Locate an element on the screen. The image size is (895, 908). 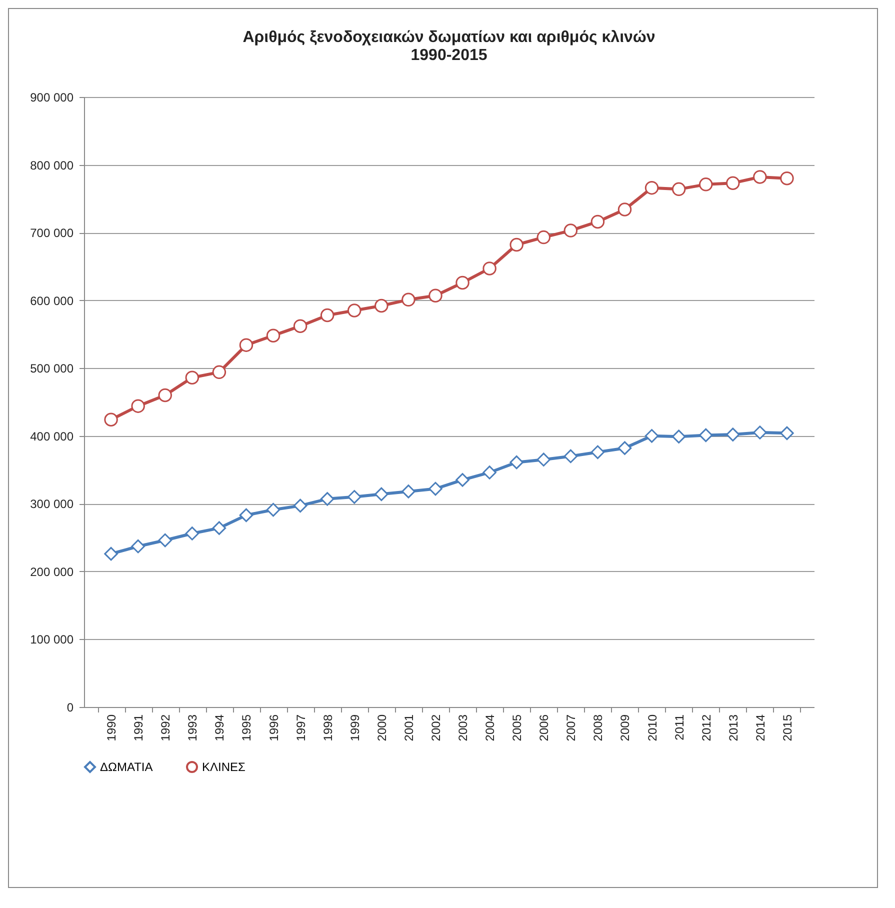
x-tick-label: 1990 is located at coordinates (111, 728).